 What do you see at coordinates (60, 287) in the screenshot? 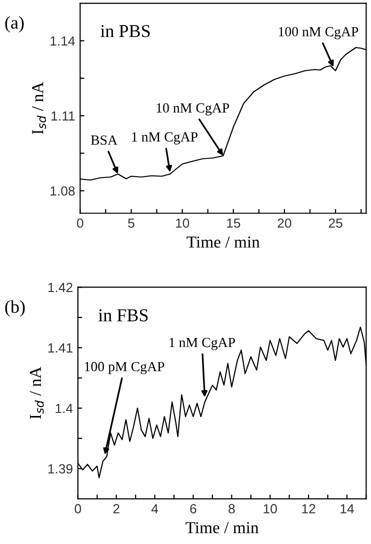
I see `y-tick-label: 1.42` at bounding box center [60, 287].